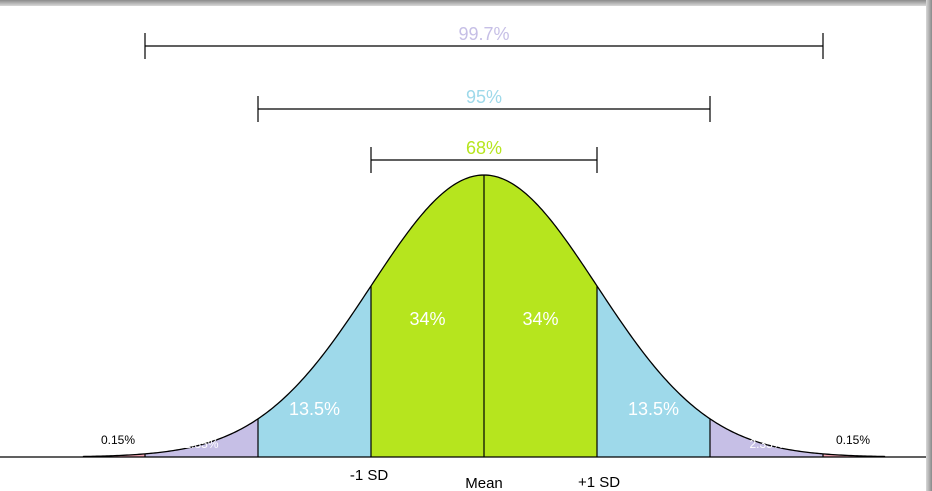 The image size is (932, 491). What do you see at coordinates (466, 3) in the screenshot?
I see `top-border` at bounding box center [466, 3].